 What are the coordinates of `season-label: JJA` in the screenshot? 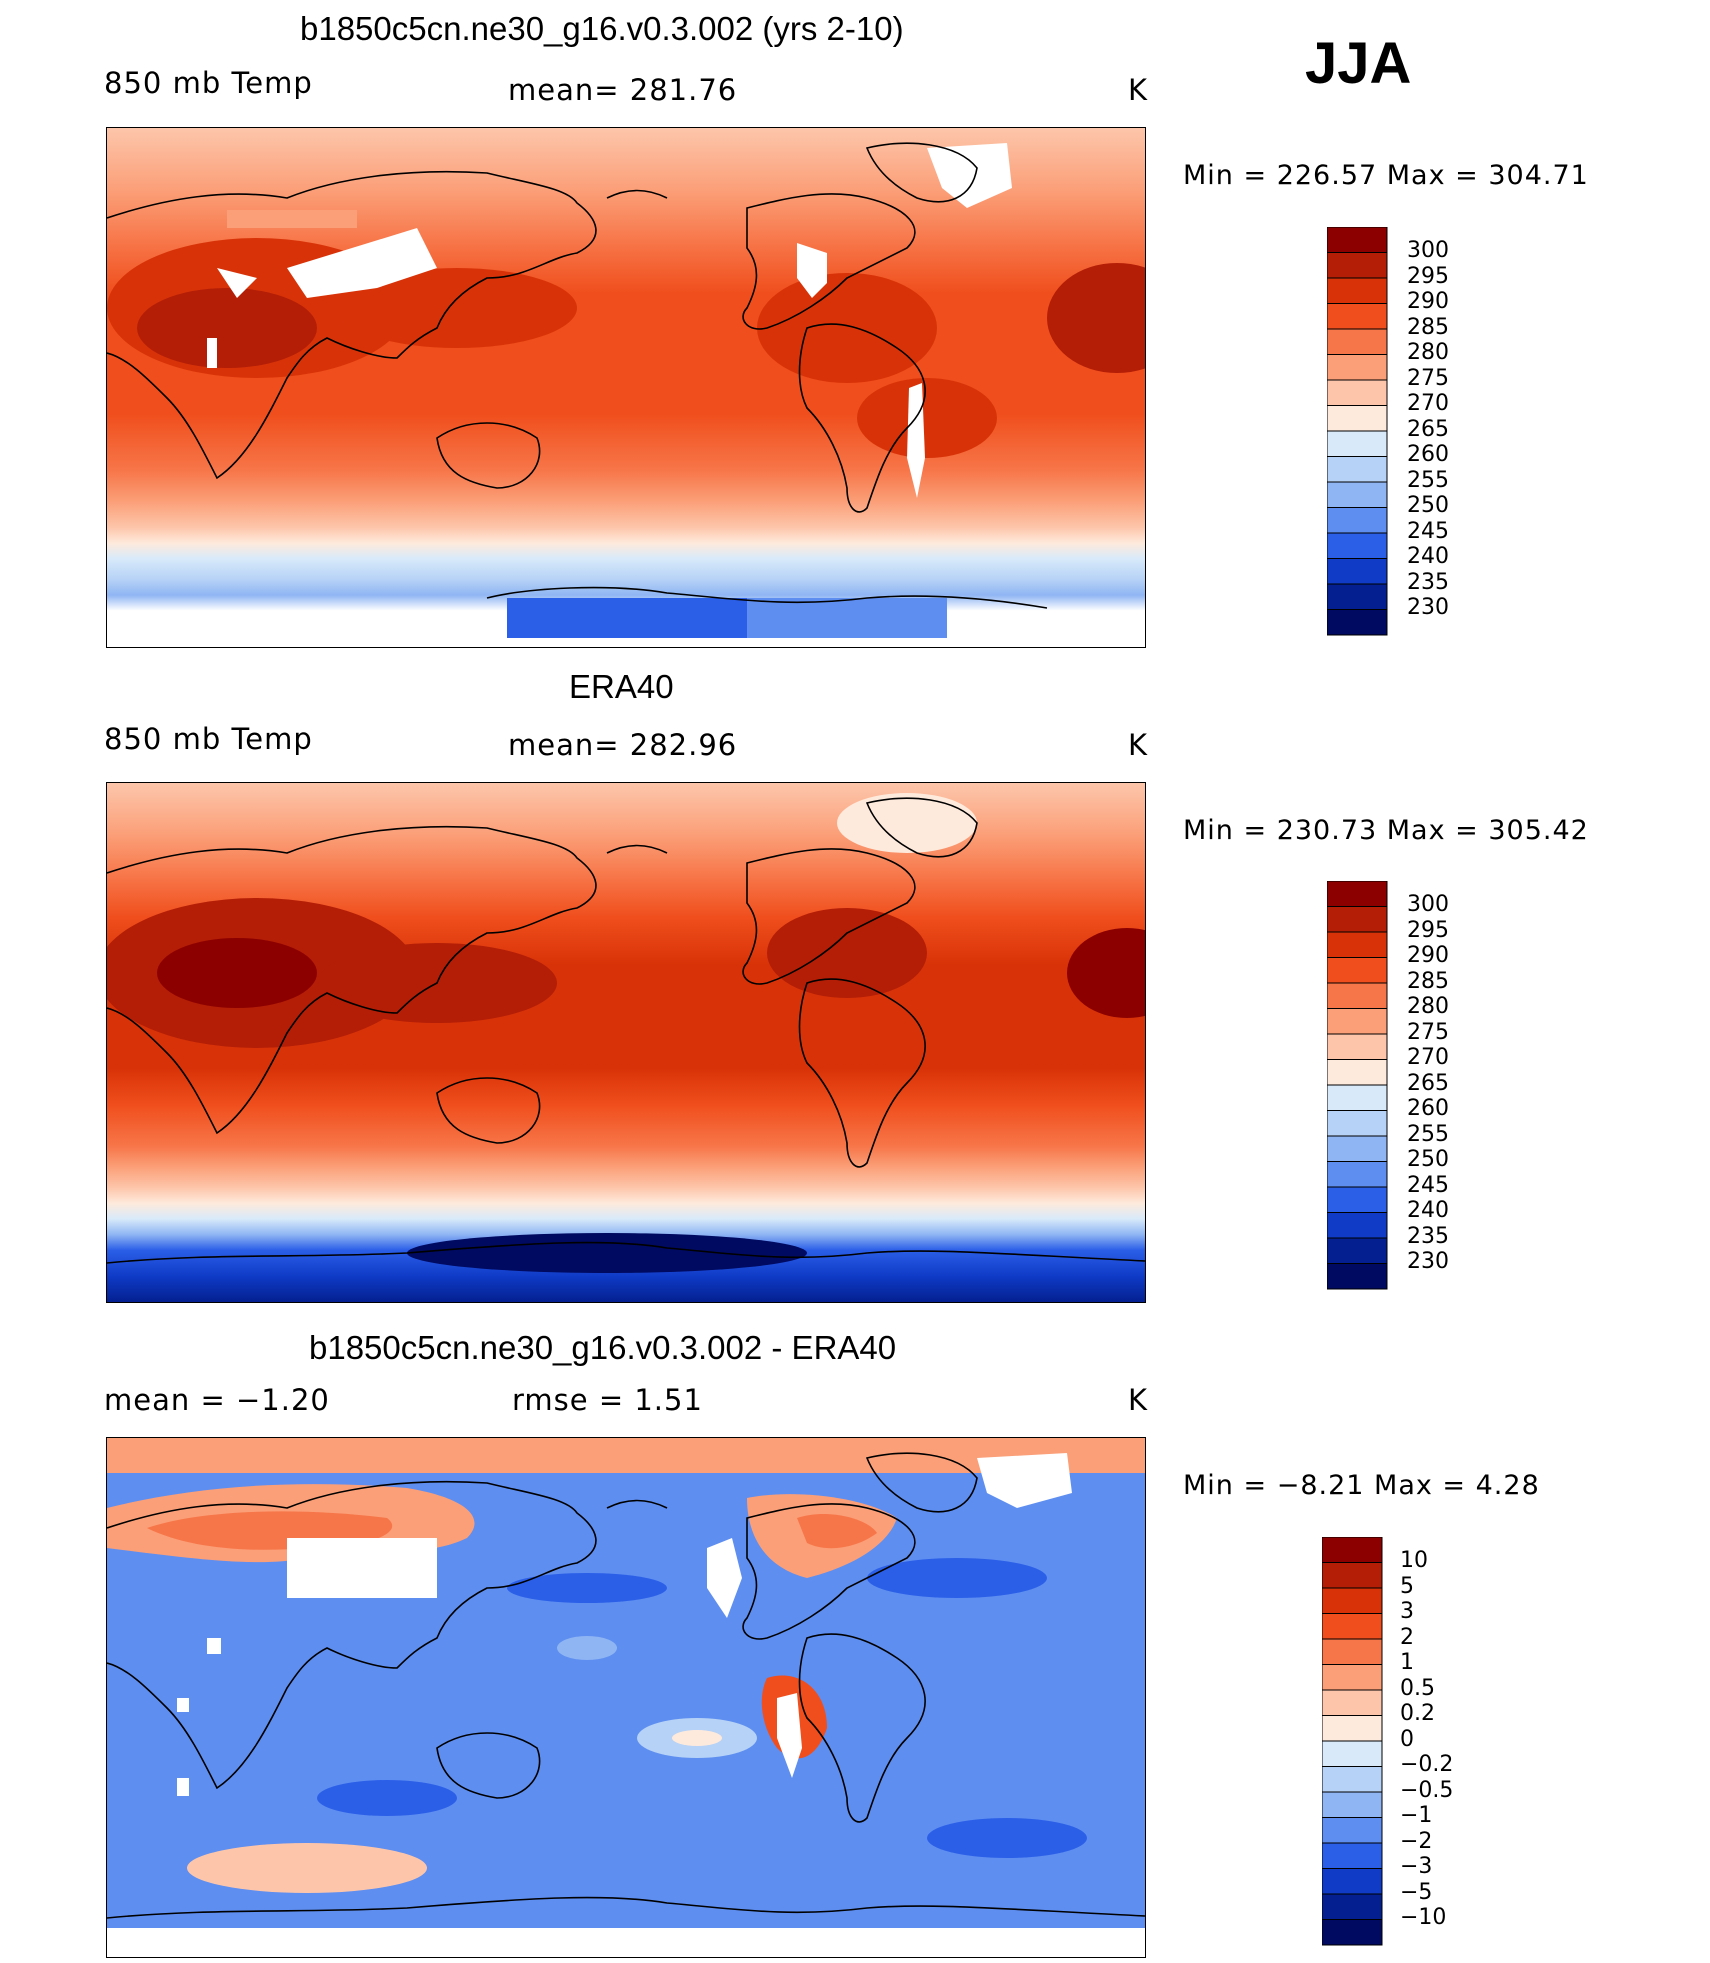 It's located at (1358, 63).